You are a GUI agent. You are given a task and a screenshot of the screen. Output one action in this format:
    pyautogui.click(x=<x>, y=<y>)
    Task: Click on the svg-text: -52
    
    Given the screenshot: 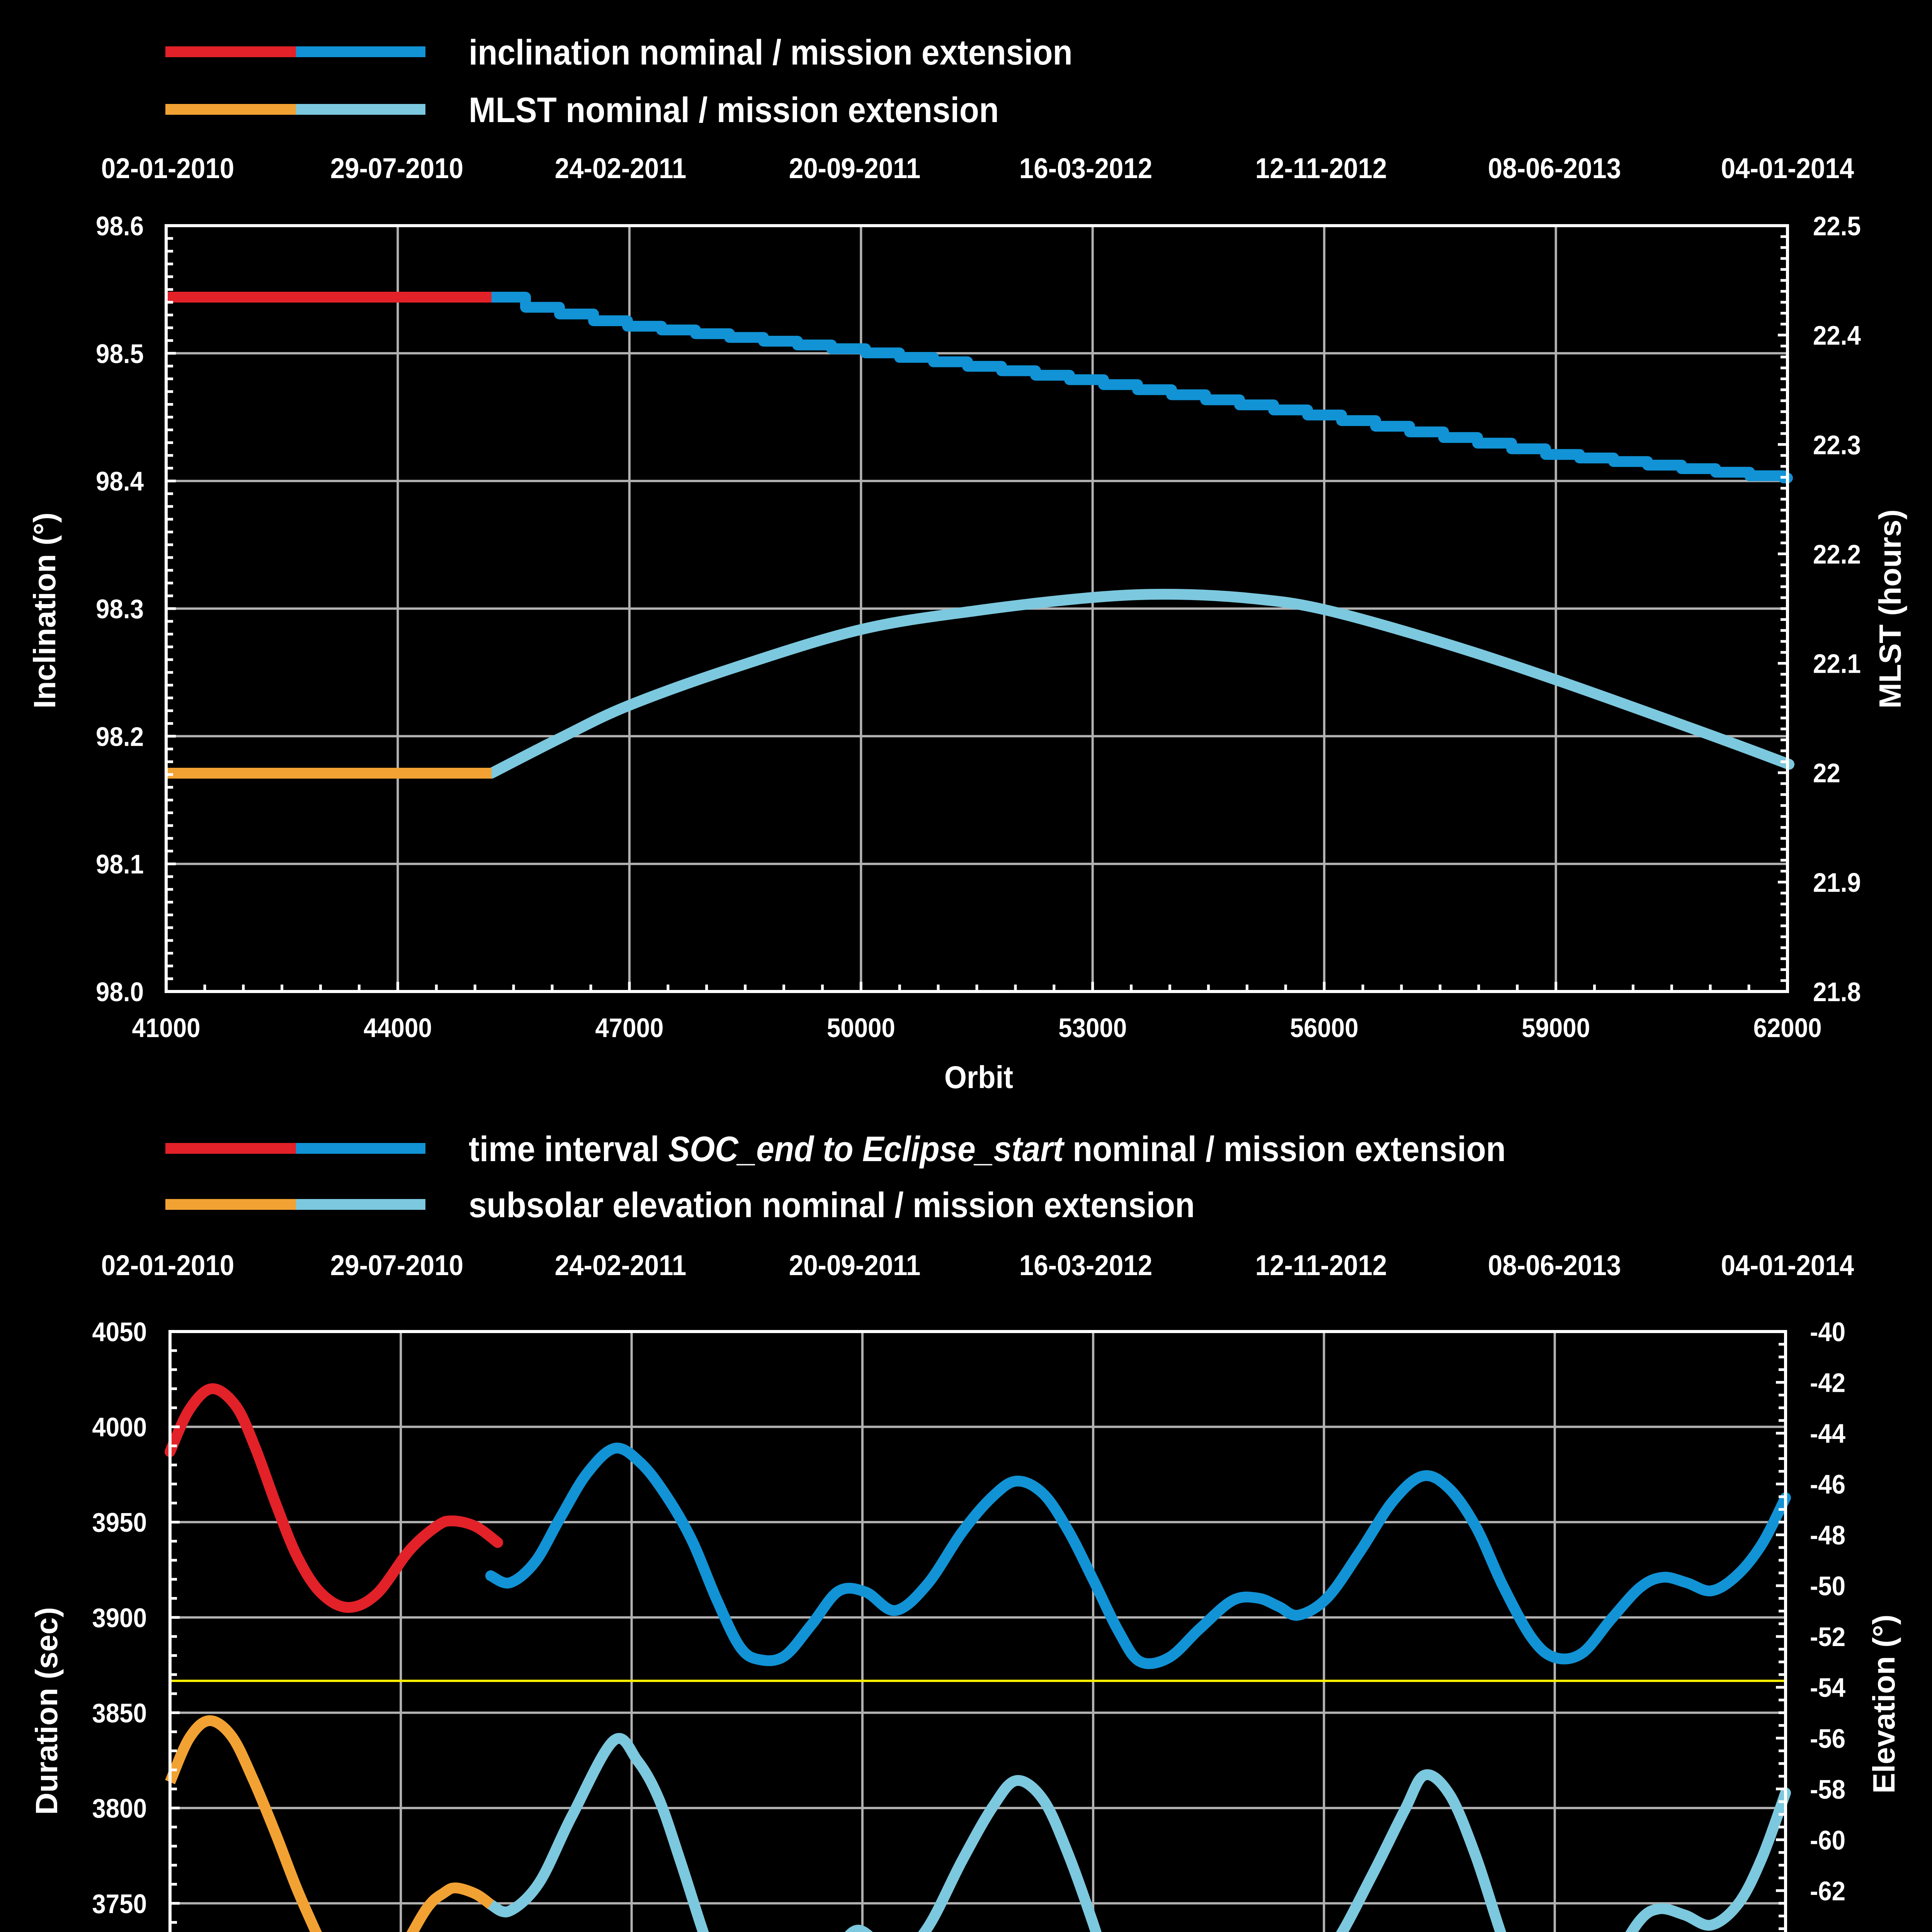 What is the action you would take?
    pyautogui.click(x=1828, y=1637)
    